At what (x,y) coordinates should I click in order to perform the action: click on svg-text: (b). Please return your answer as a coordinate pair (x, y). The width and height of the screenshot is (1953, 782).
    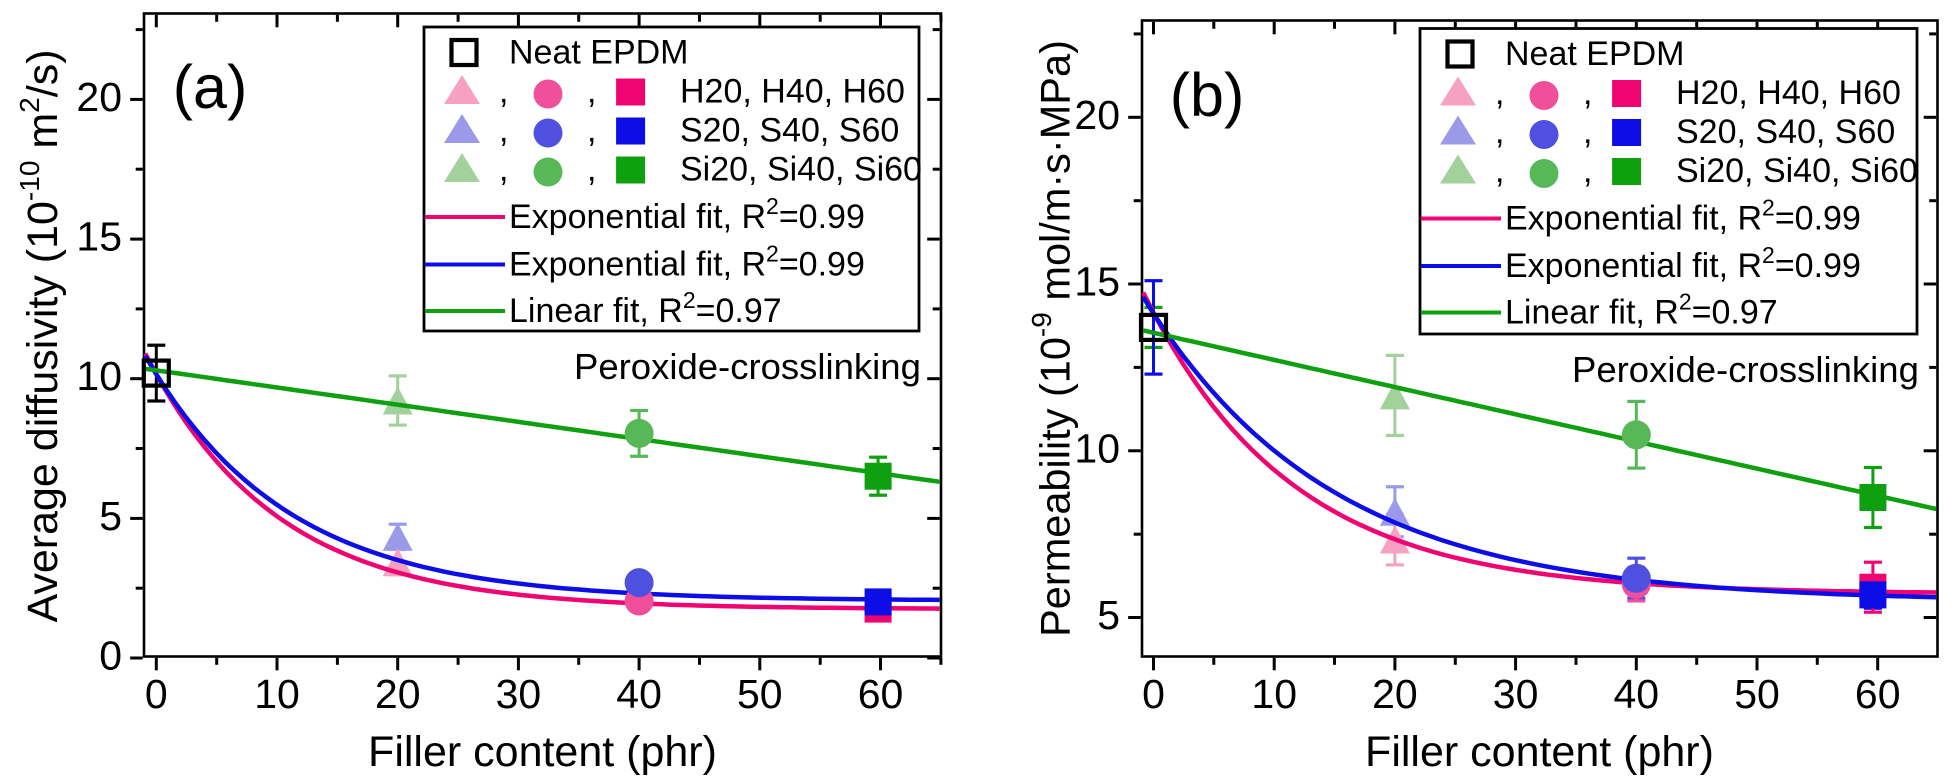
    Looking at the image, I should click on (1207, 95).